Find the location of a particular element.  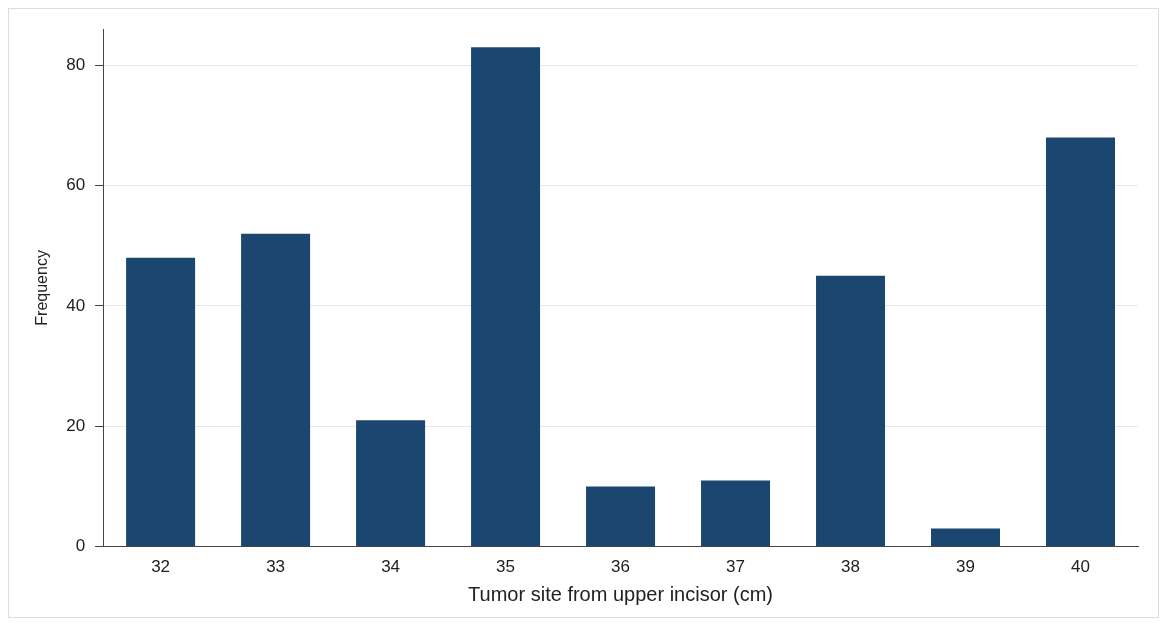

x-tick-label: 36 is located at coordinates (621, 567).